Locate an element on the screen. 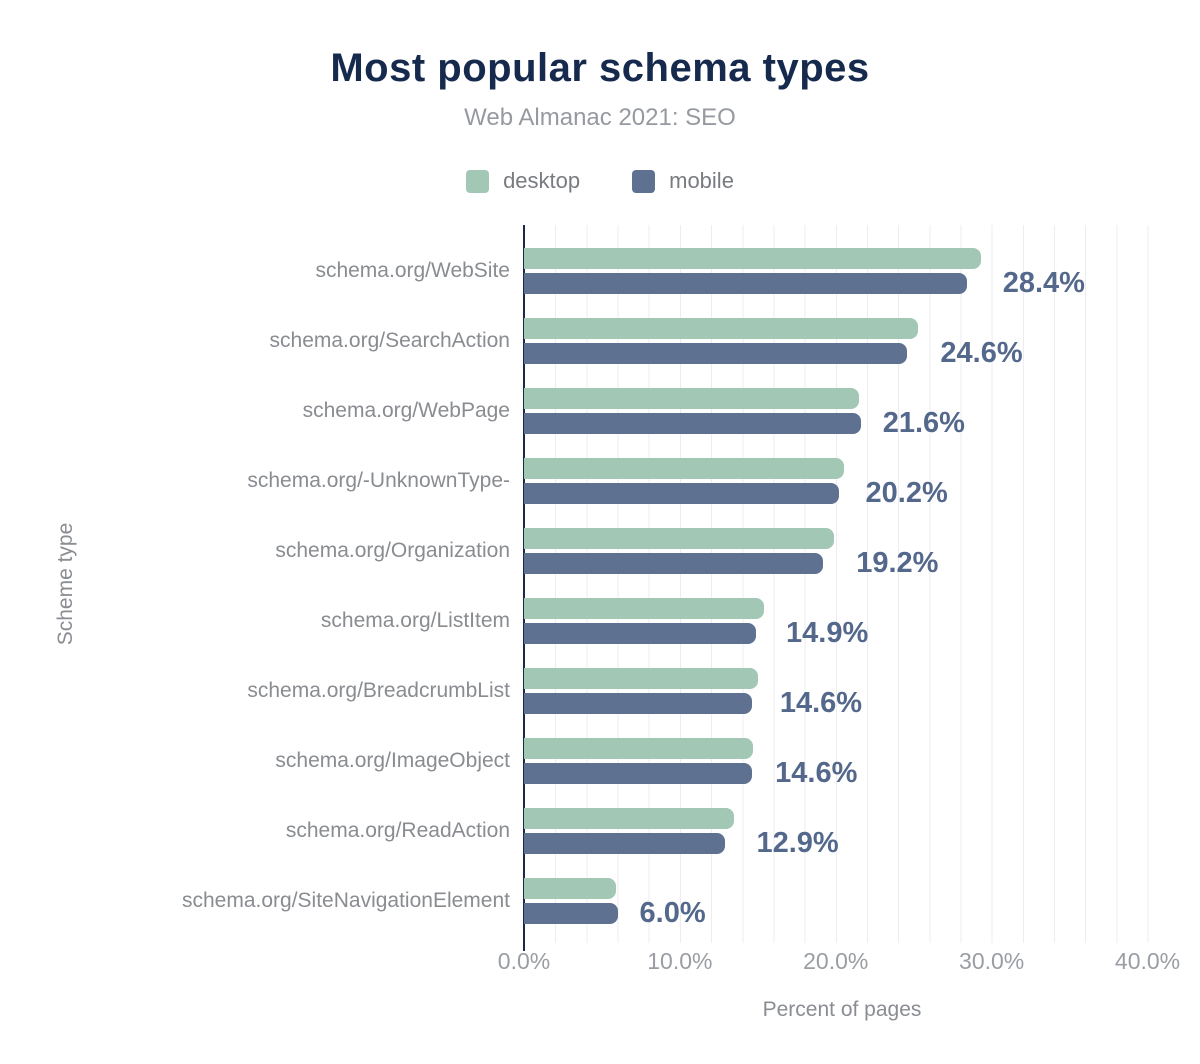 This screenshot has height=1064, width=1200. y-axis-line is located at coordinates (524, 588).